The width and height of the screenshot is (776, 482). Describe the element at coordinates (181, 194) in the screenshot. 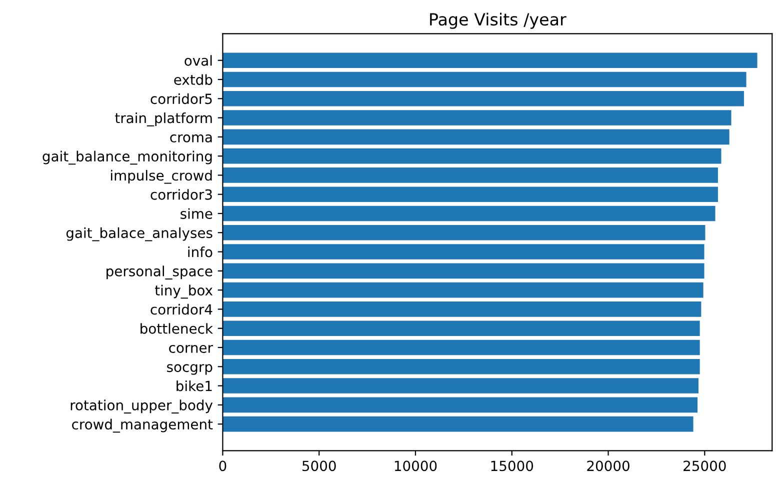

I see `y-tick-label: corridor3` at that location.